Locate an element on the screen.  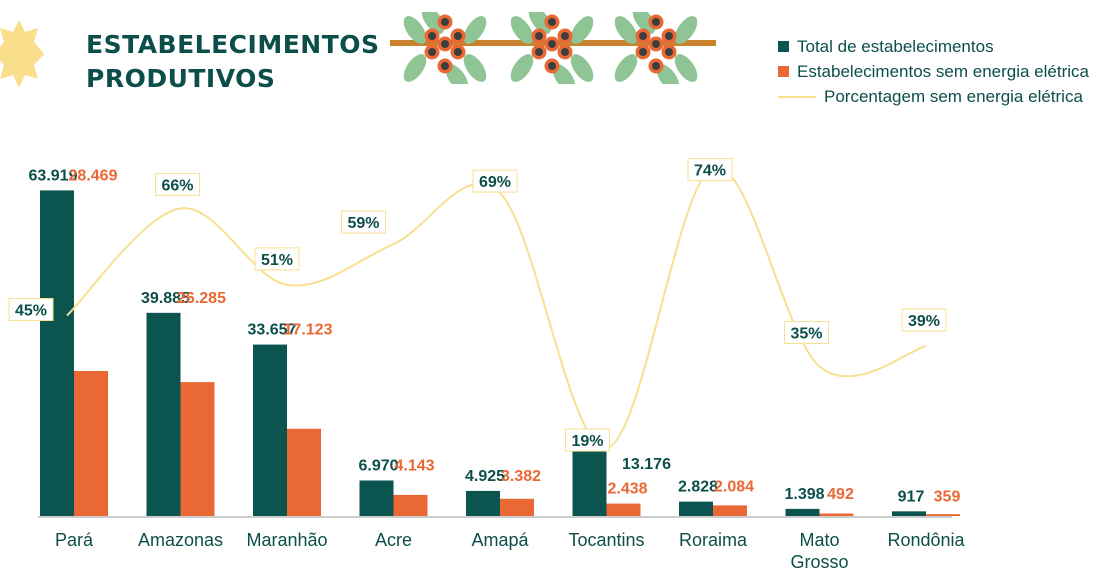
data-label-total: 13.176 is located at coordinates (646, 464).